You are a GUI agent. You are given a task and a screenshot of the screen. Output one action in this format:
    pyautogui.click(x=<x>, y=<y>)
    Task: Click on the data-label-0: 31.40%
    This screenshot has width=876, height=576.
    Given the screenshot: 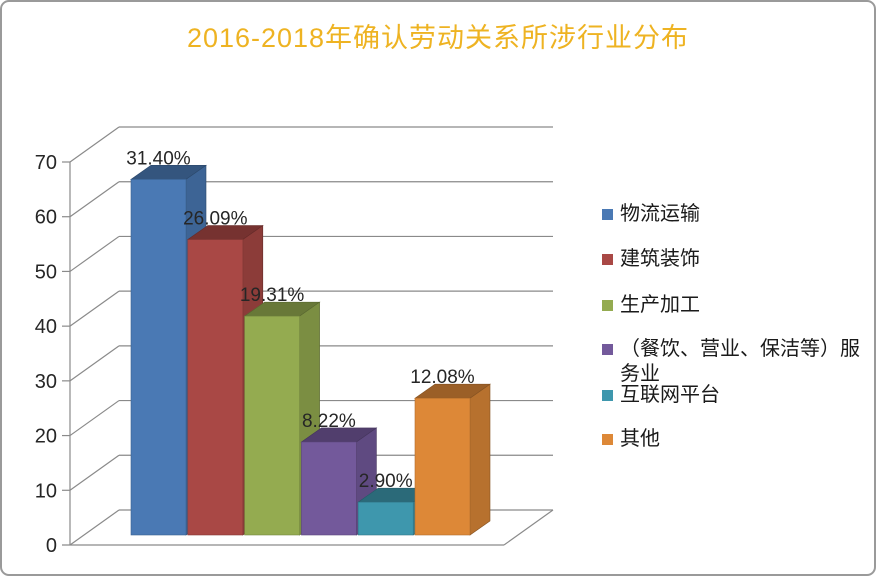 What is the action you would take?
    pyautogui.click(x=158, y=158)
    